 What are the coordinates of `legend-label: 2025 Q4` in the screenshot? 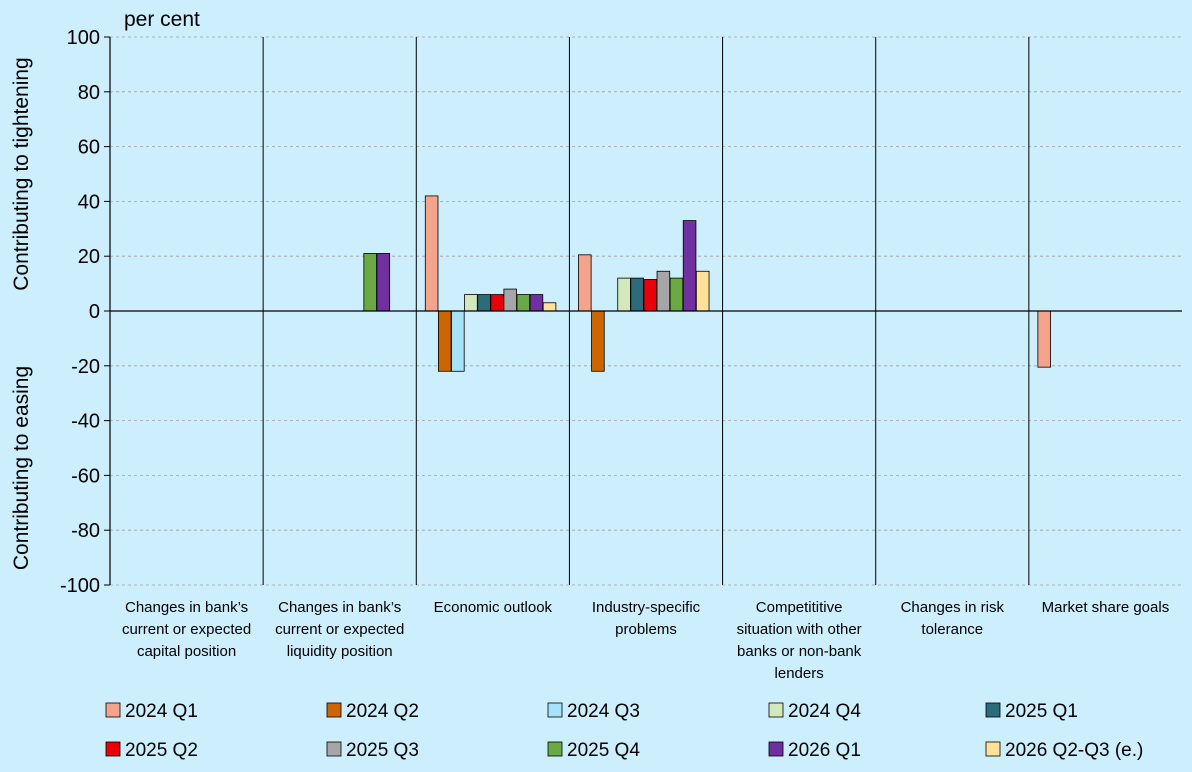 It's located at (603, 750).